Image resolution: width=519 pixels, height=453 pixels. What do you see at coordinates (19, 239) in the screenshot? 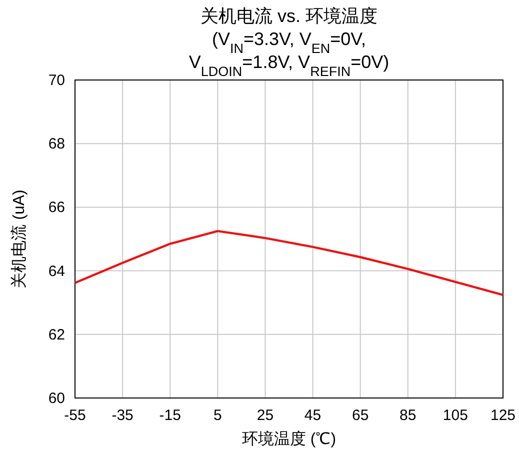
I see `y-axis-title: 关机电流 (uA)` at bounding box center [19, 239].